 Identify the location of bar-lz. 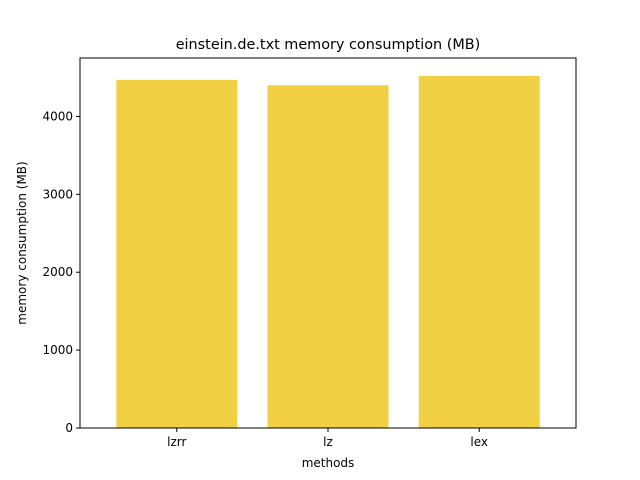
(328, 257).